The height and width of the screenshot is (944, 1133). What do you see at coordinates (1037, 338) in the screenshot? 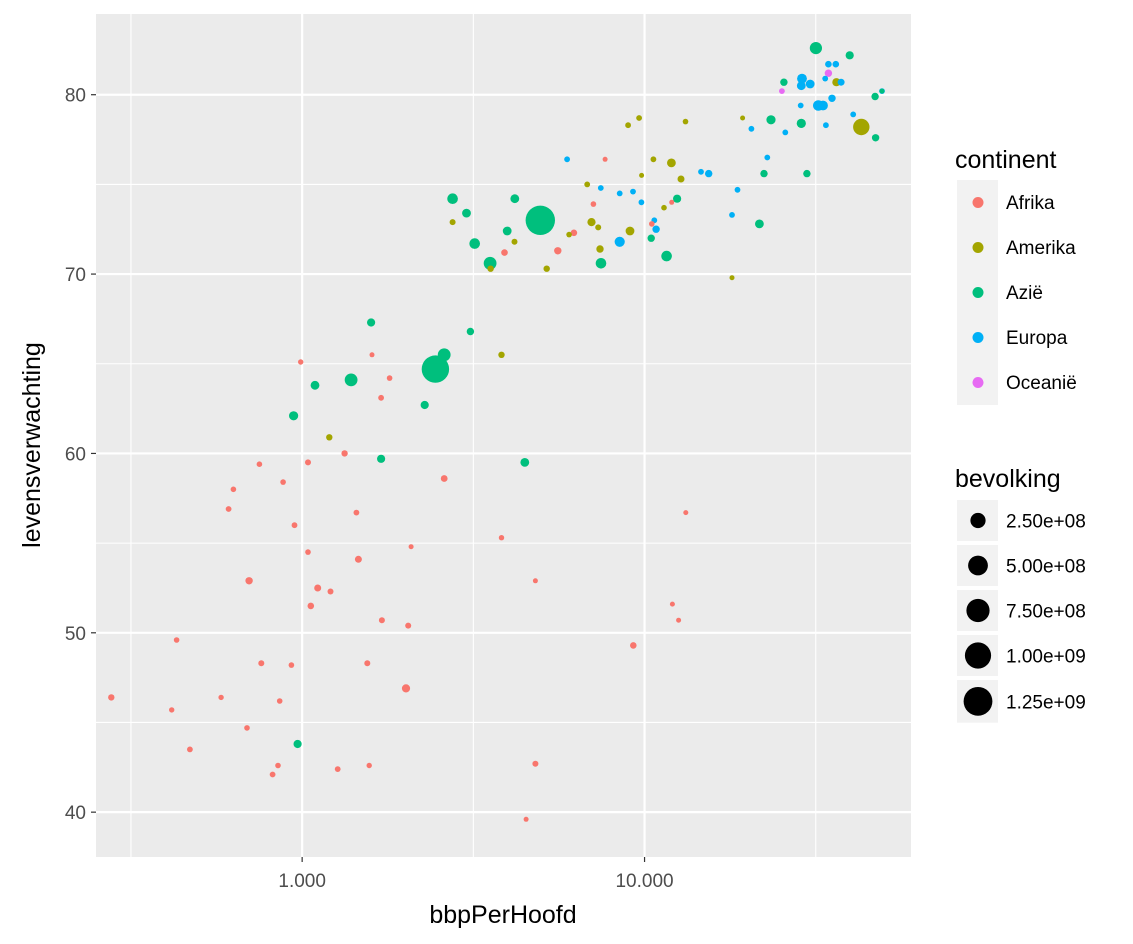
I see `legend-label: Europa` at bounding box center [1037, 338].